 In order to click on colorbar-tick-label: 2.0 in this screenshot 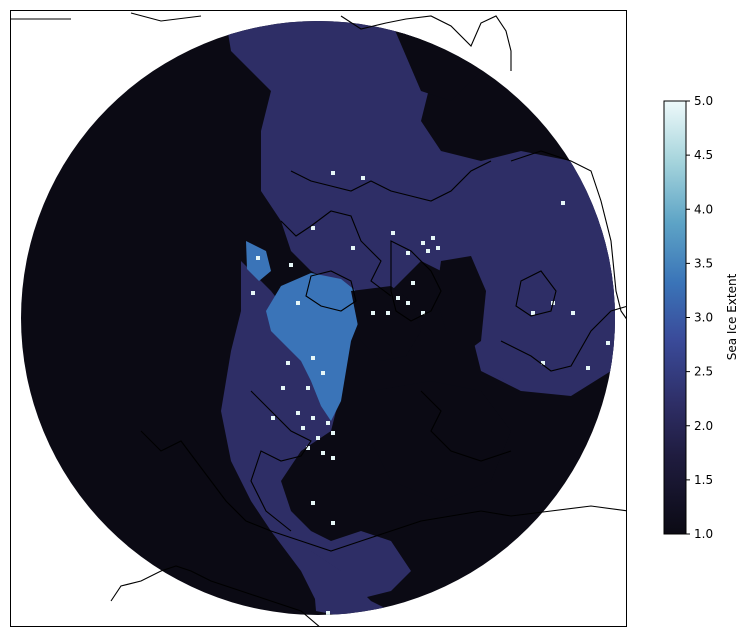, I will do `click(703, 426)`.